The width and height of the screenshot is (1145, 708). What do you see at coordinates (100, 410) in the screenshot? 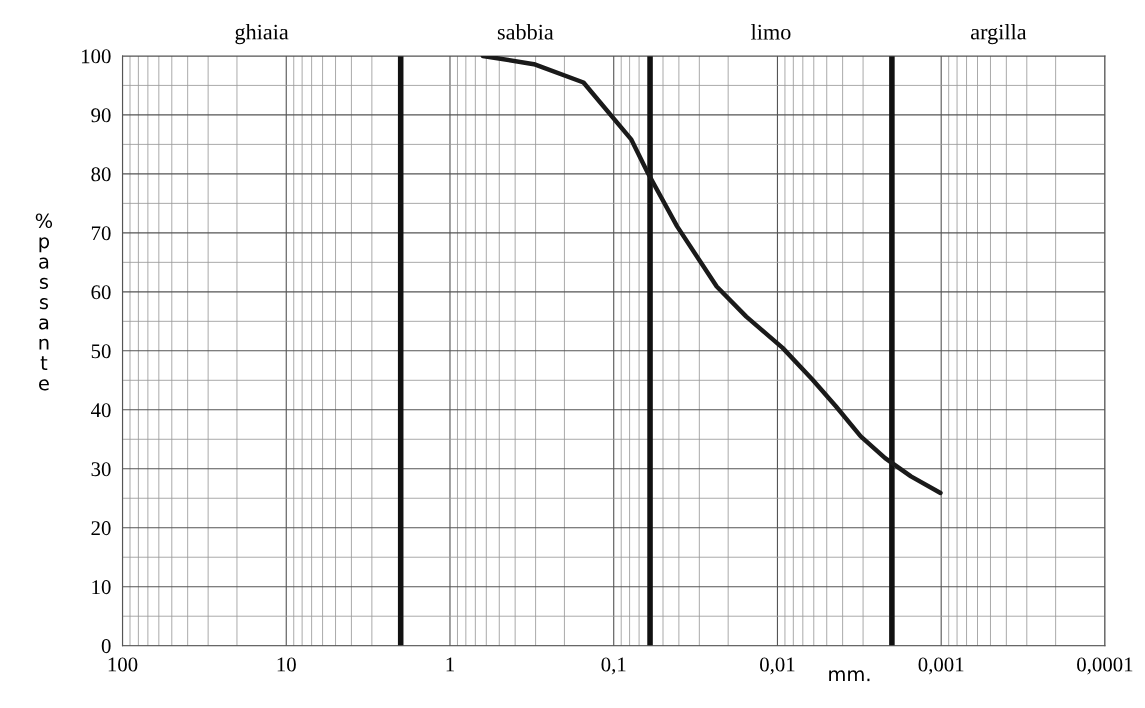
I see `y-tick-label: 40` at bounding box center [100, 410].